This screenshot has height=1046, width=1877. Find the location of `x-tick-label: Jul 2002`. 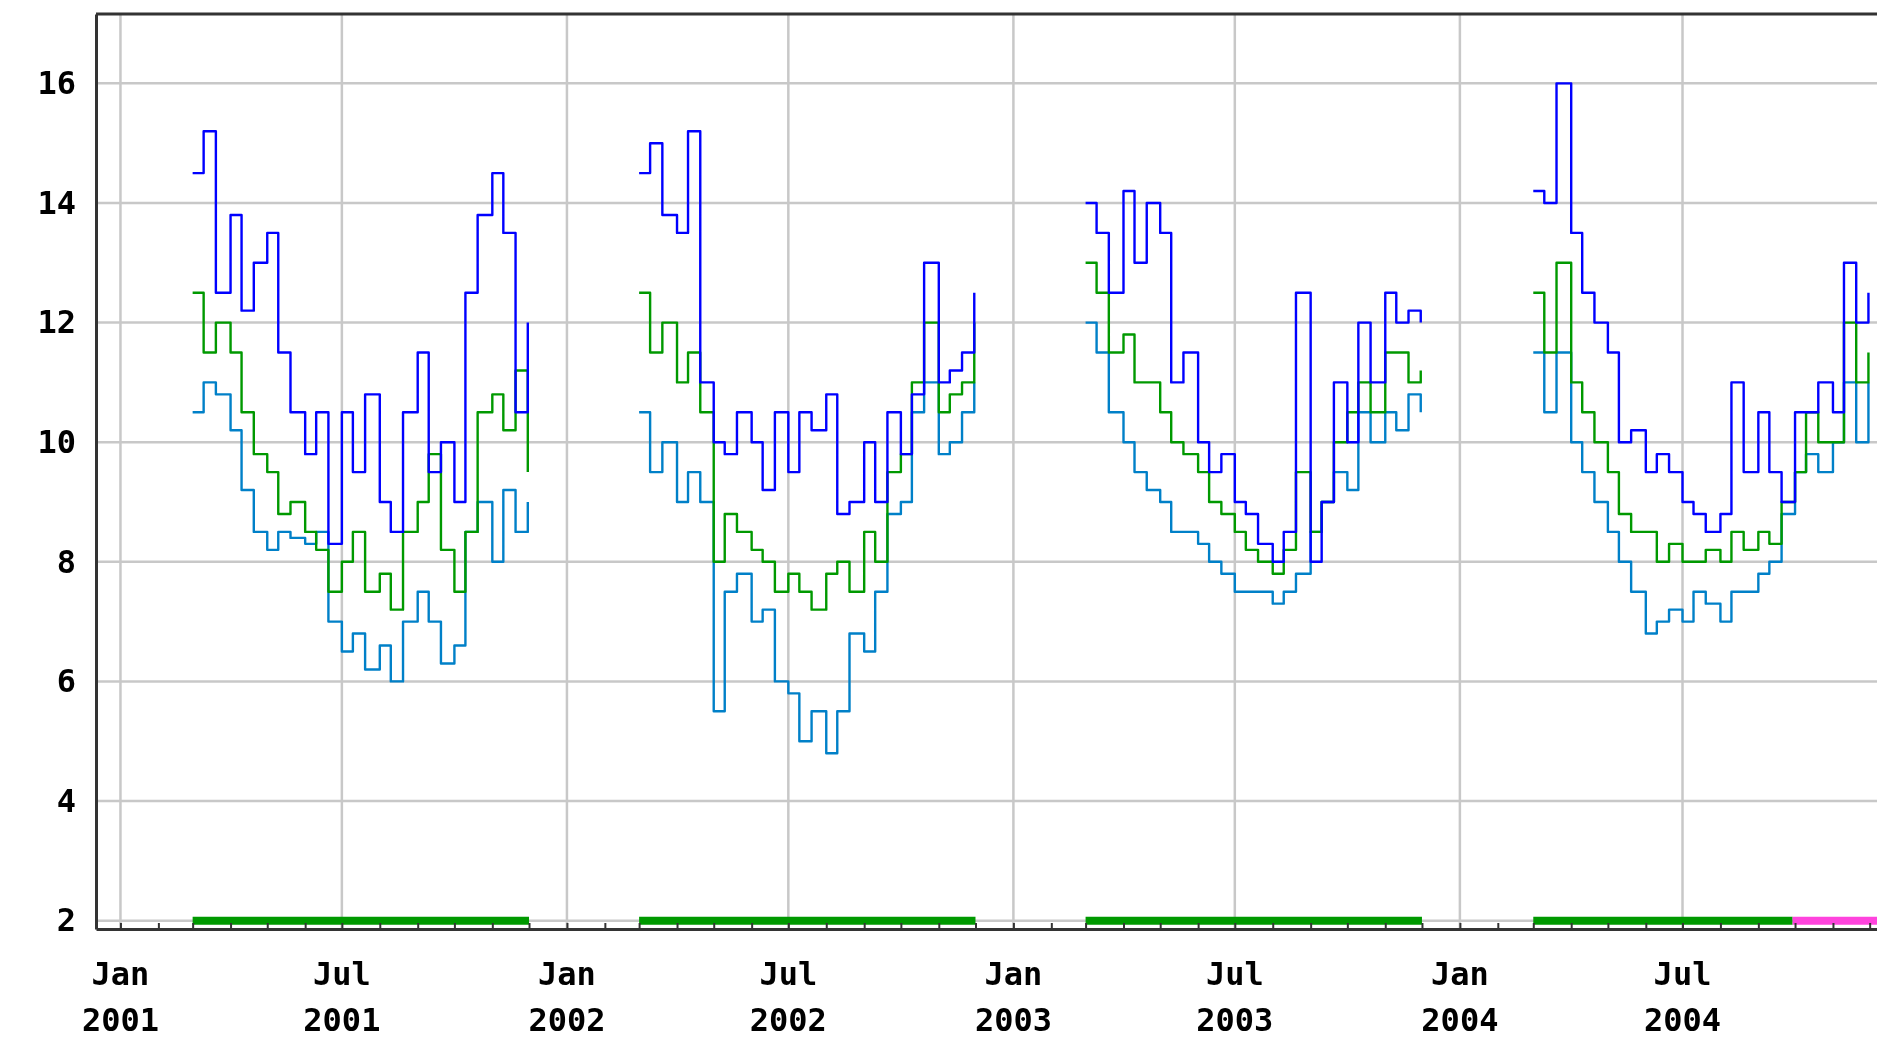

x-tick-label: Jul 2002 is located at coordinates (788, 997).